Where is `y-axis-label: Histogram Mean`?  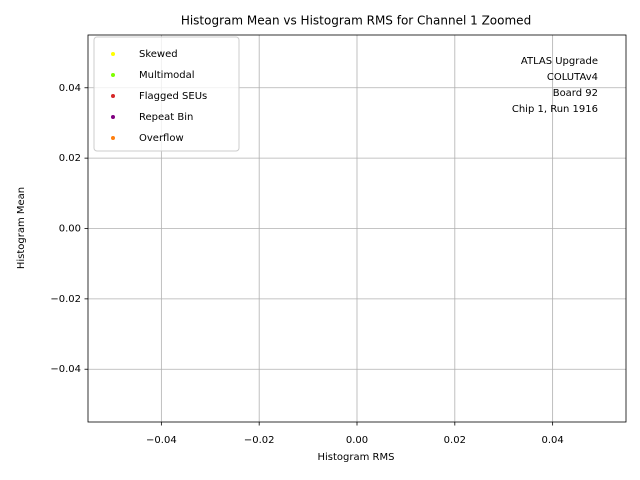
y-axis-label: Histogram Mean is located at coordinates (21, 228).